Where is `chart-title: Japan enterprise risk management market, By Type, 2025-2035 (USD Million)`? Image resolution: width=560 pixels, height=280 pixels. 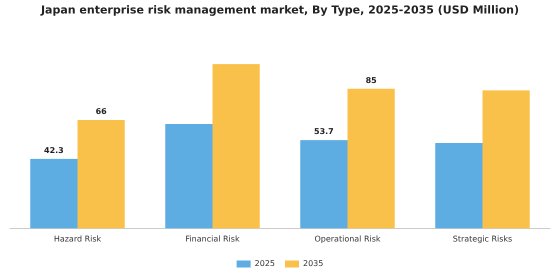 chart-title: Japan enterprise risk management market, By Type, 2025-2035 (USD Million) is located at coordinates (280, 9).